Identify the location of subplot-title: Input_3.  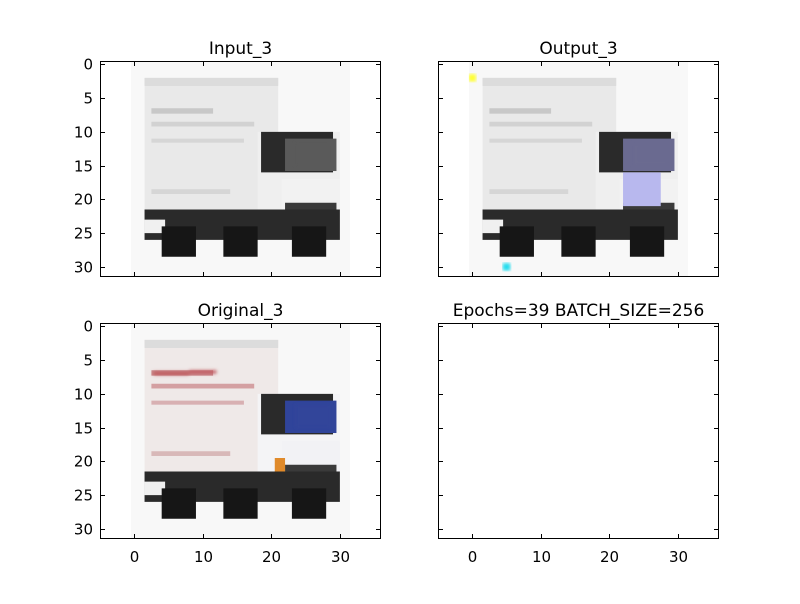
(240, 49).